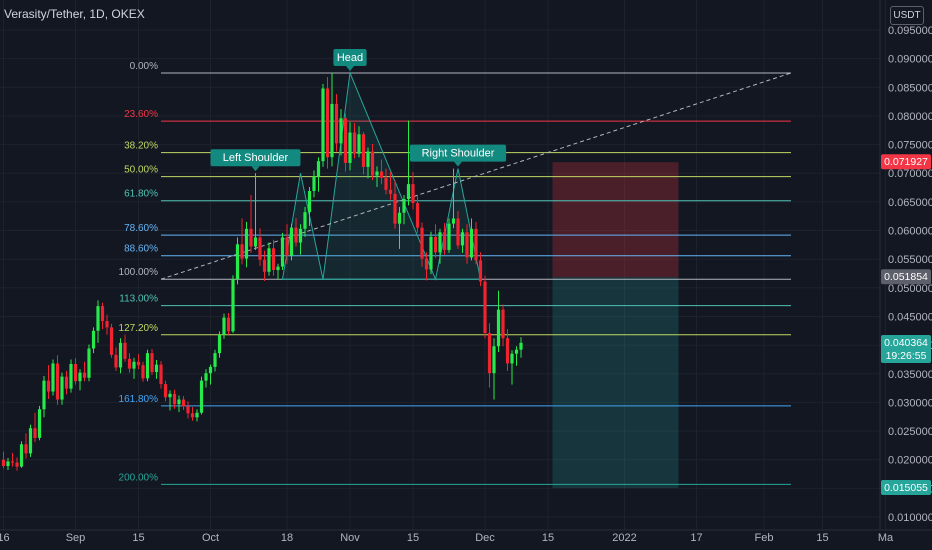 Image resolution: width=932 pixels, height=550 pixels. Describe the element at coordinates (624, 538) in the screenshot. I see `time-tick-label: 2022` at that location.